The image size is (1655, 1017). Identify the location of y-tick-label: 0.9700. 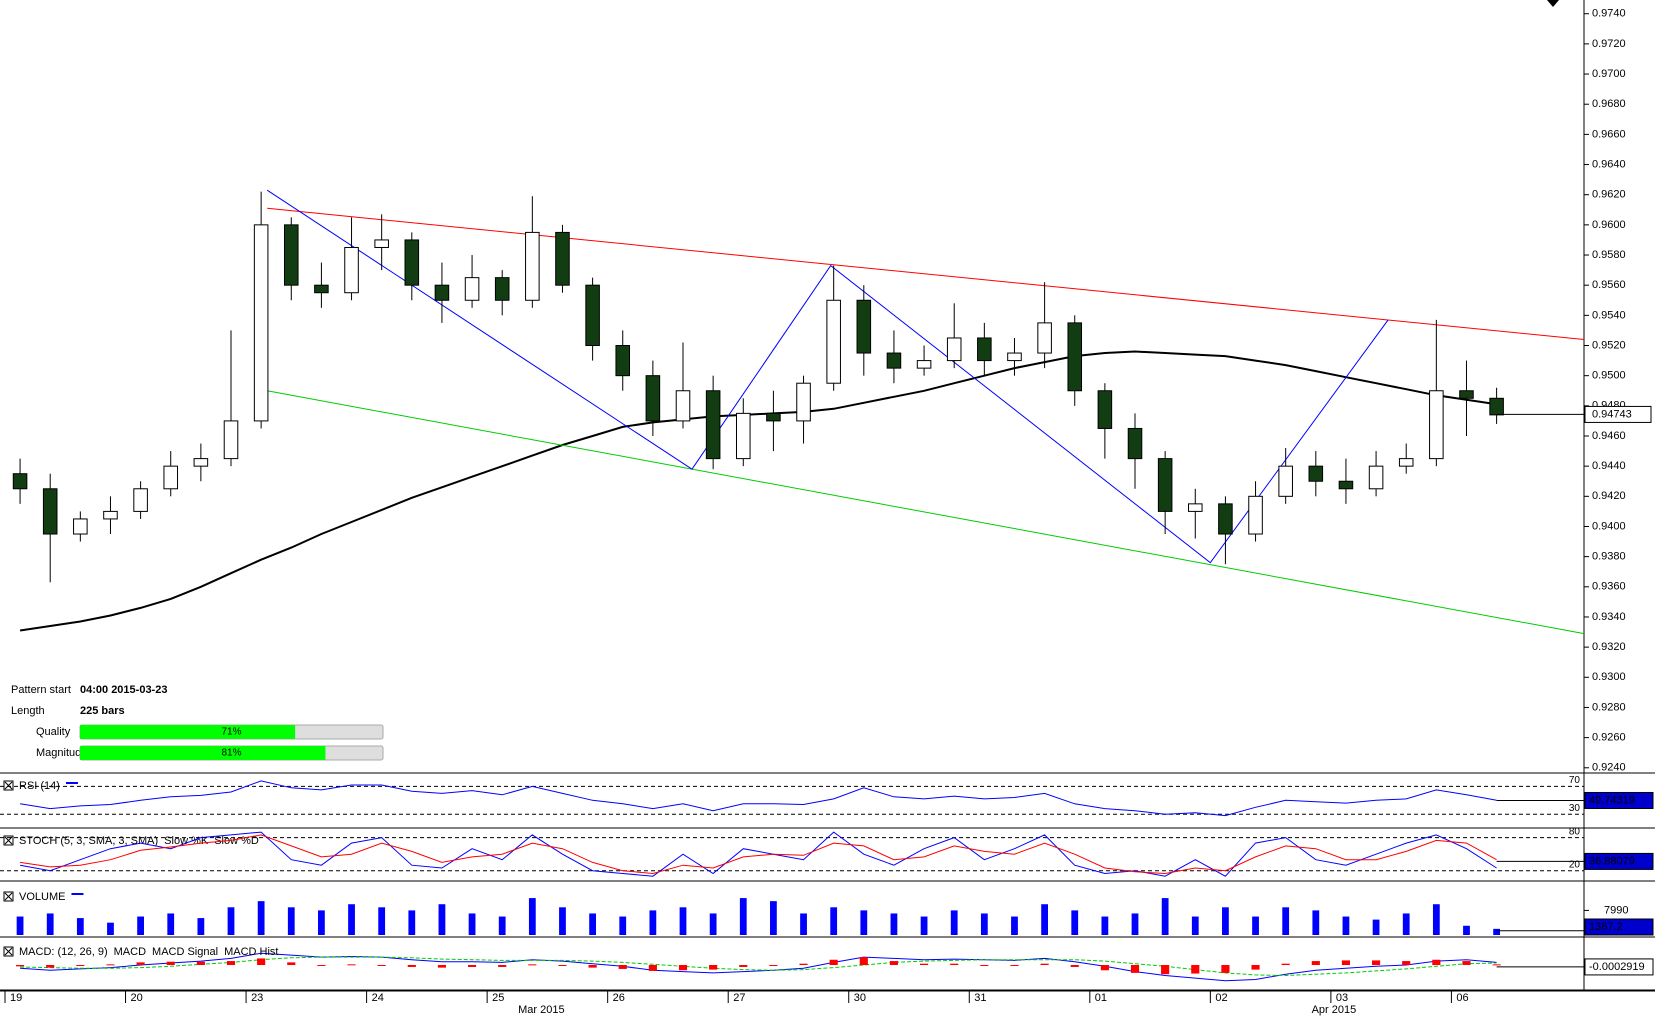
(1609, 74).